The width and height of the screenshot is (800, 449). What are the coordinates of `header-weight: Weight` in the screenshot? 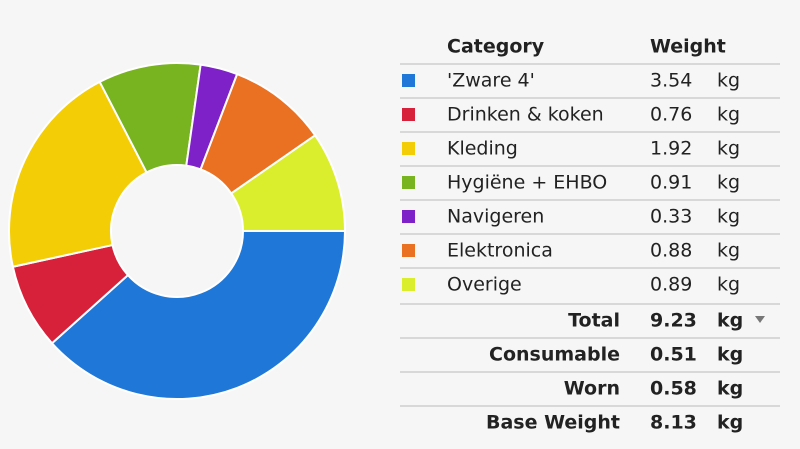 It's located at (688, 47).